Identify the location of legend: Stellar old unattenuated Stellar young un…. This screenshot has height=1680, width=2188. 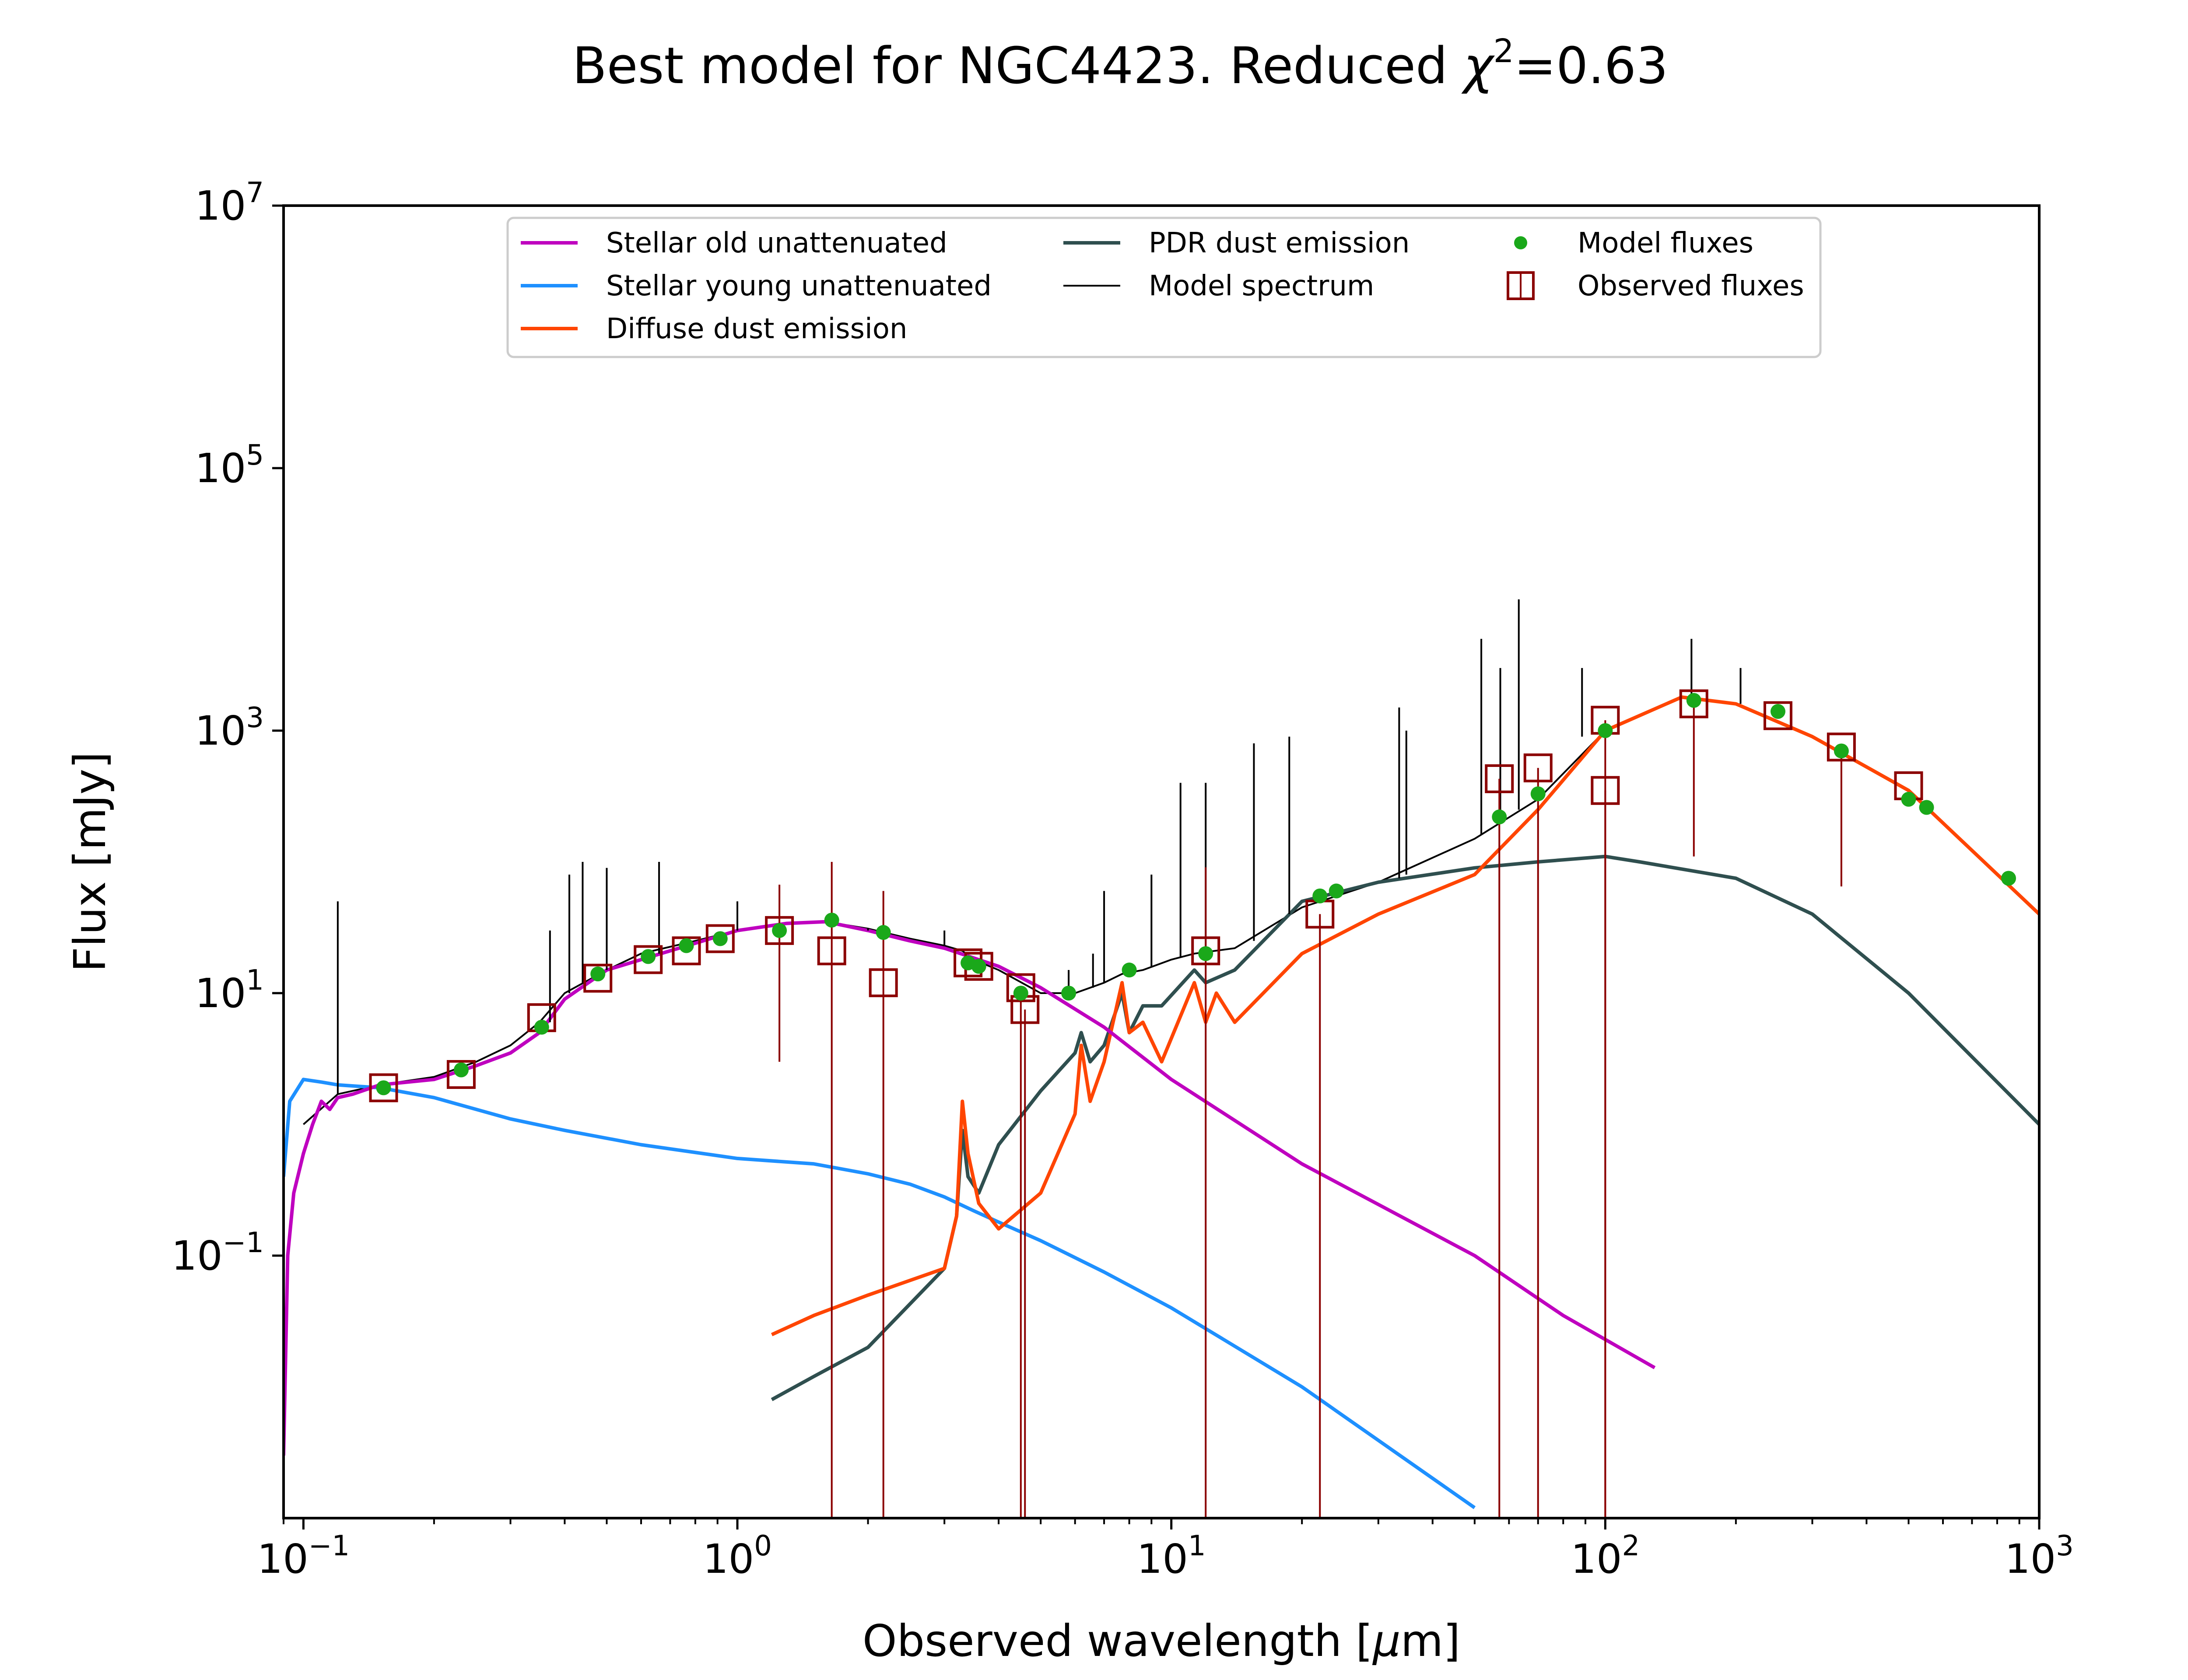
(1164, 287).